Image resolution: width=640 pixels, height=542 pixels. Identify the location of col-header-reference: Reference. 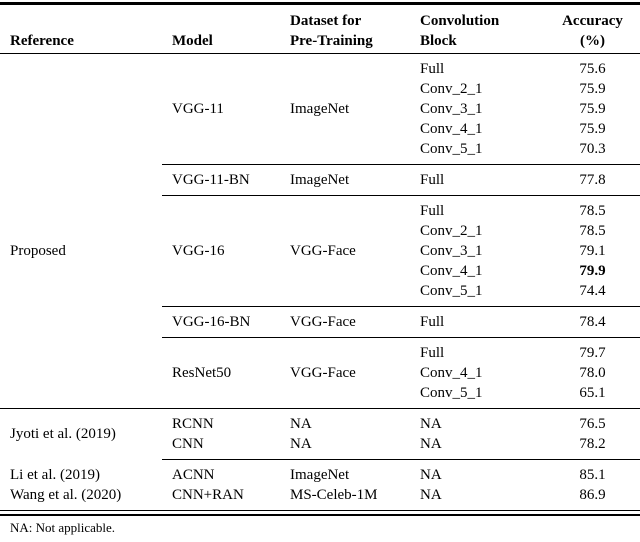
(42, 40).